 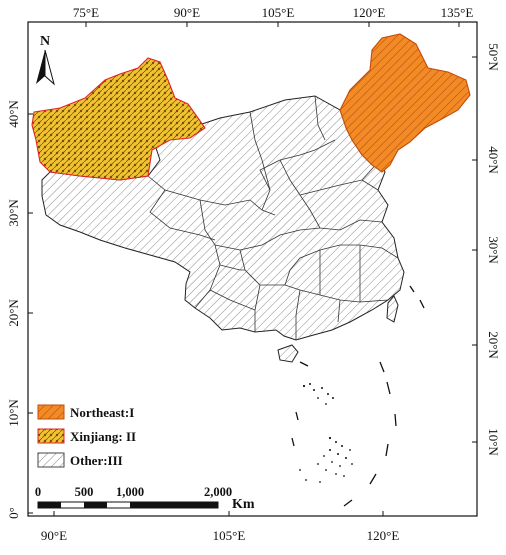 I want to click on north-arrow: N, so click(x=45, y=60).